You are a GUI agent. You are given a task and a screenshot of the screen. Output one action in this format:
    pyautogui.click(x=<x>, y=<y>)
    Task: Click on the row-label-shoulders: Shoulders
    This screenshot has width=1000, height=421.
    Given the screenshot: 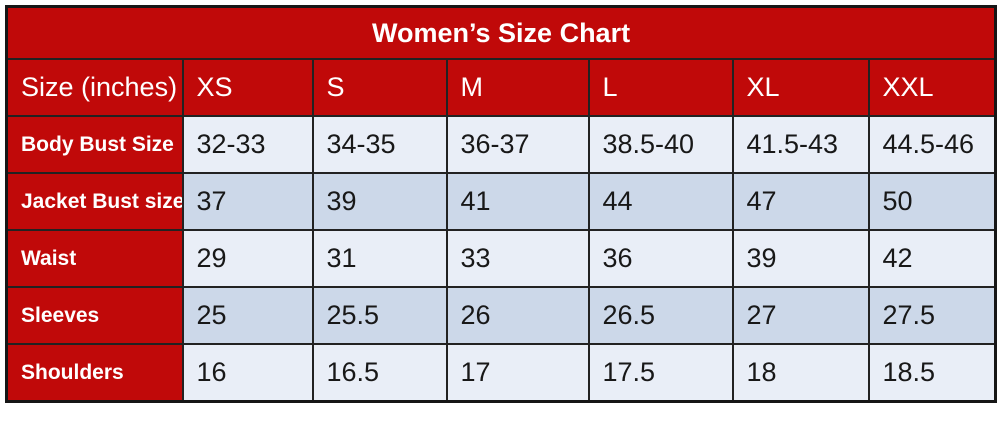 What is the action you would take?
    pyautogui.click(x=94, y=373)
    